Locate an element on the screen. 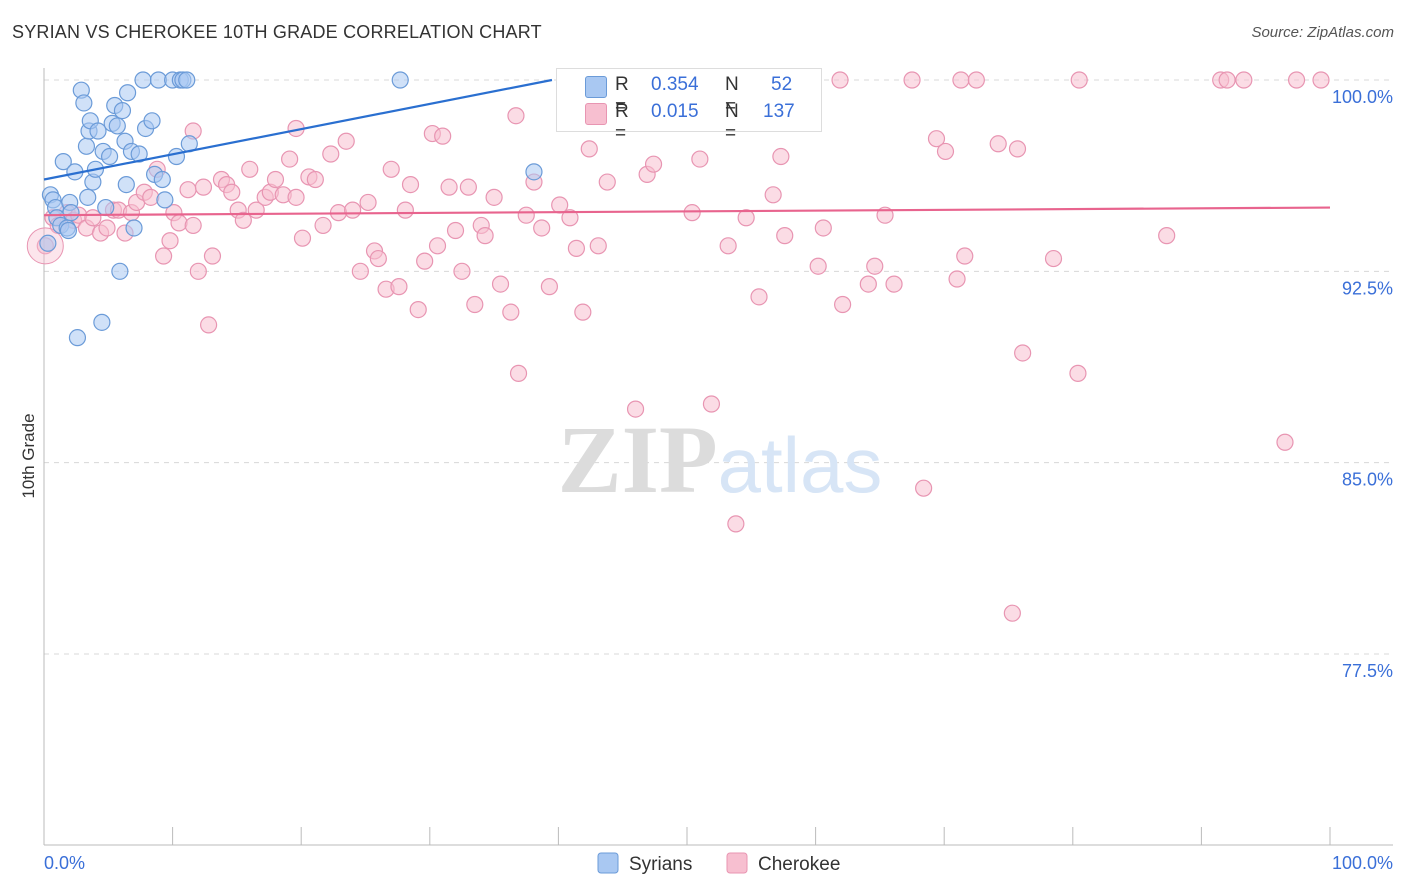  stats-cherokee-swatch is located at coordinates (596, 114).